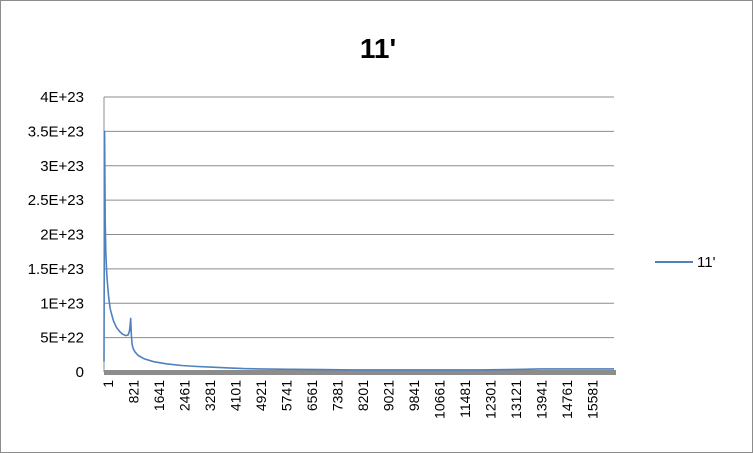  What do you see at coordinates (62, 235) in the screenshot?
I see `y-tick-label: 2E+23` at bounding box center [62, 235].